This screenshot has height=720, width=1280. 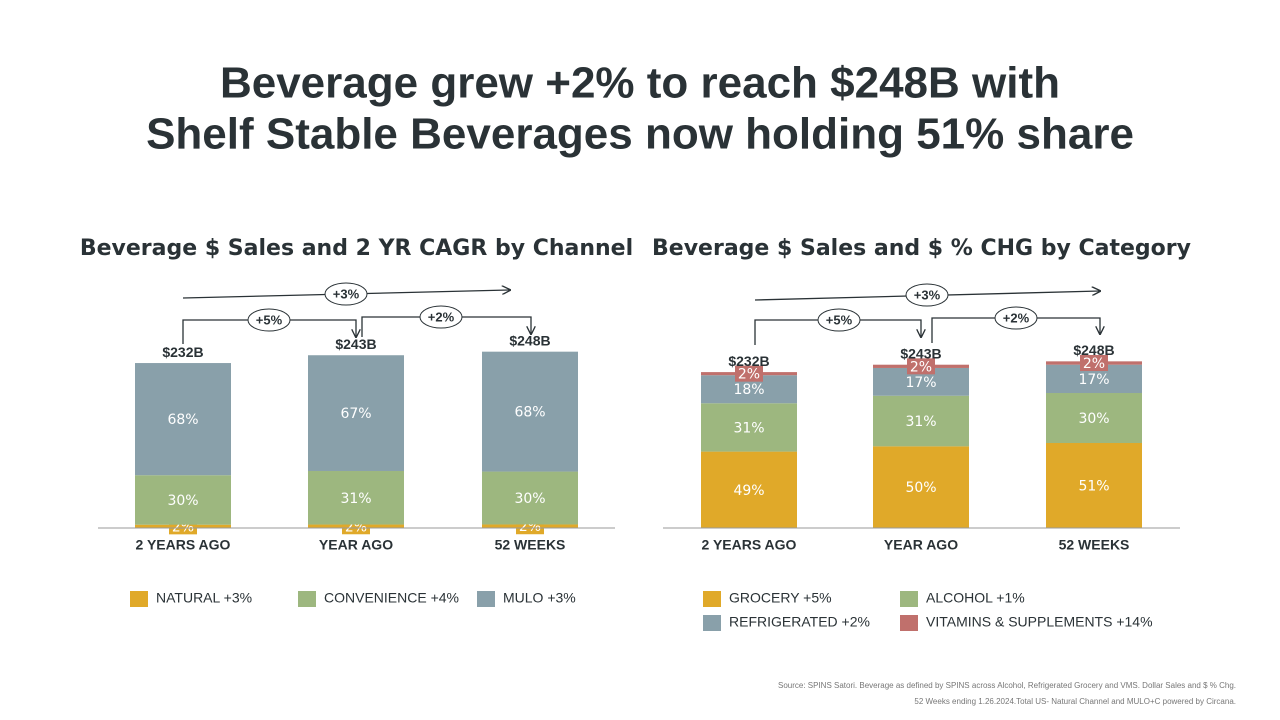 What do you see at coordinates (780, 598) in the screenshot?
I see `legend-label: GROCERY +5%` at bounding box center [780, 598].